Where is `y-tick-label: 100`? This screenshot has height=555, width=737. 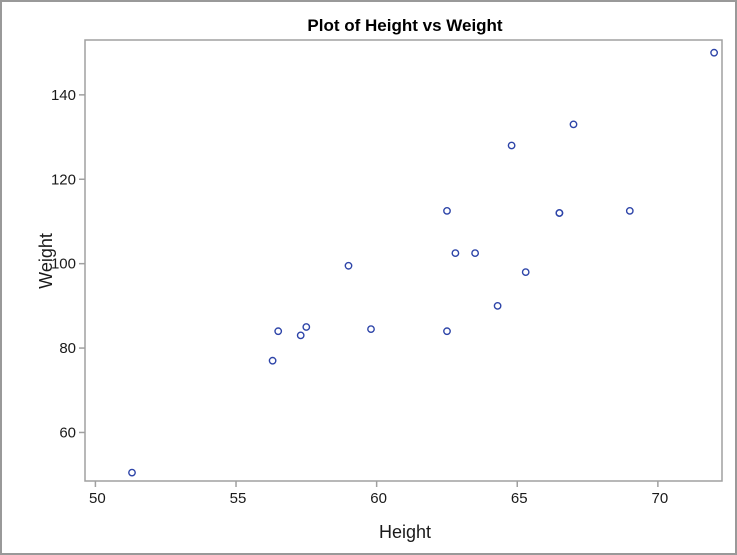 y-tick-label: 100 is located at coordinates (63, 264).